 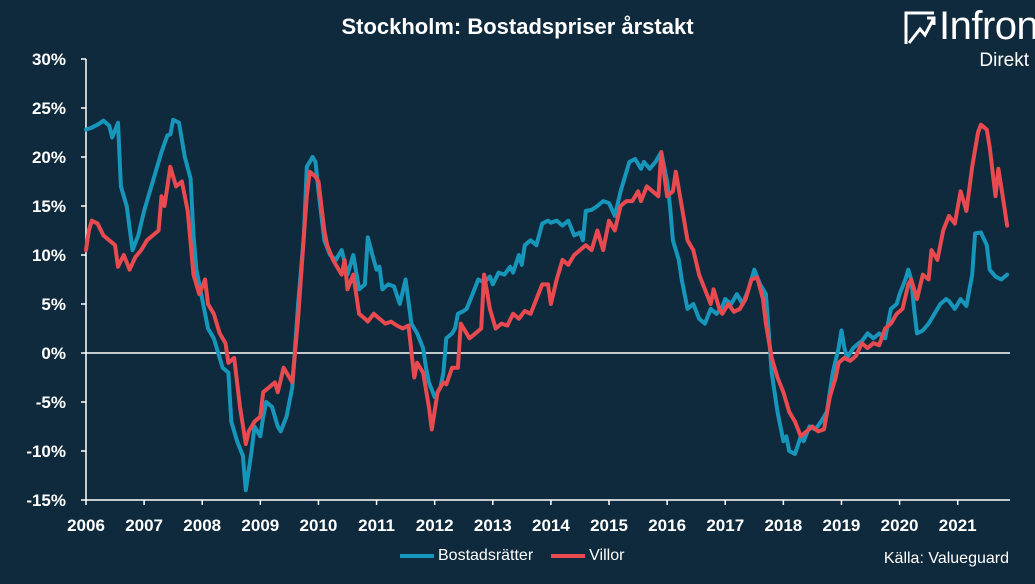 What do you see at coordinates (86, 525) in the screenshot?
I see `x-tick-label: 2006` at bounding box center [86, 525].